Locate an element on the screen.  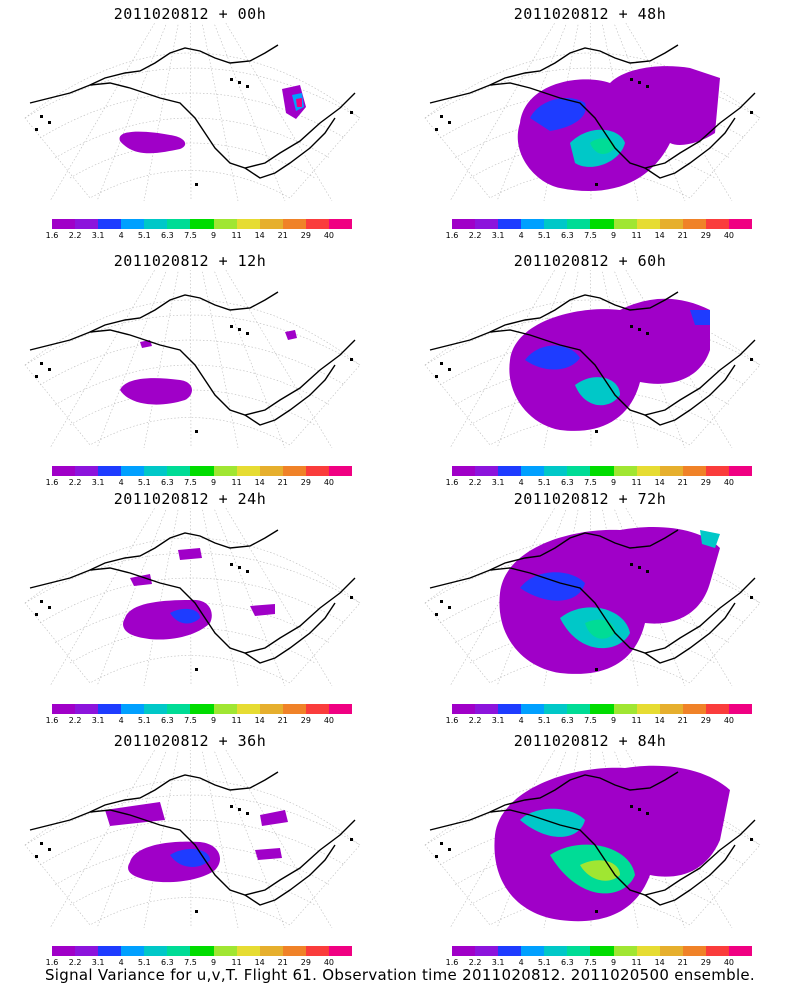
panel-title: 2011020812 + 72h is located at coordinates (590, 499).